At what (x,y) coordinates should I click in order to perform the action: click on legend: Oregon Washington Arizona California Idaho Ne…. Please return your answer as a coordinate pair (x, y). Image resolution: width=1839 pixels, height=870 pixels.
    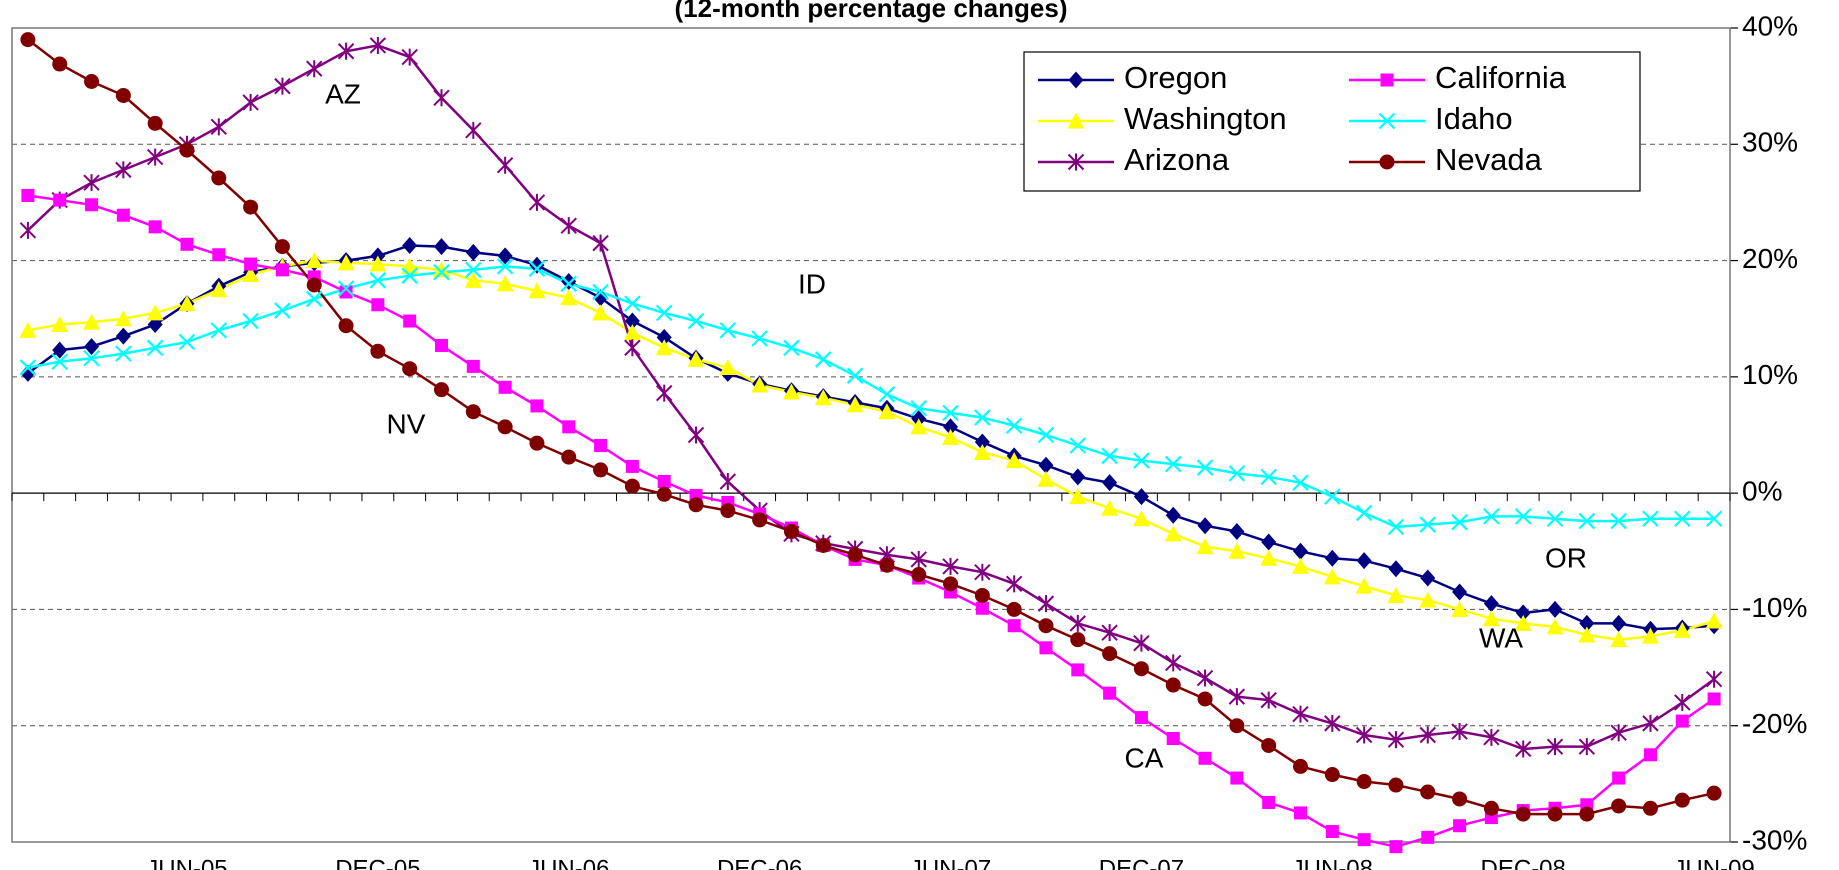
    Looking at the image, I should click on (1332, 121).